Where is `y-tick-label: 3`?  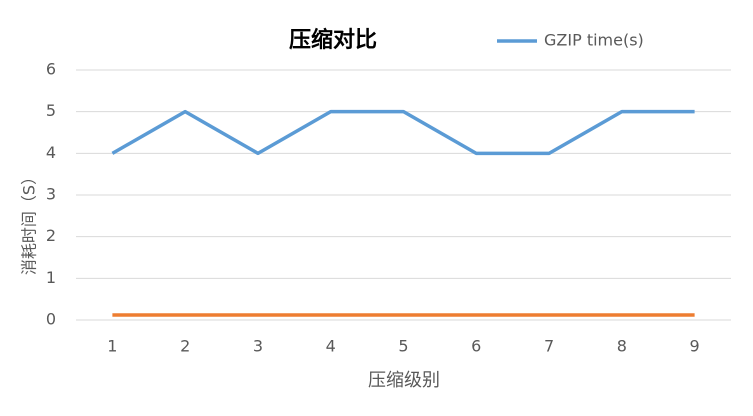 y-tick-label: 3 is located at coordinates (51, 194).